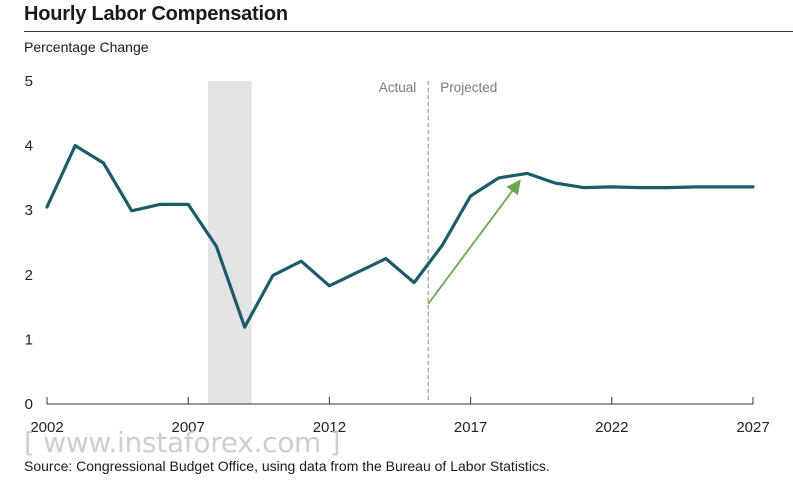  I want to click on title-divider, so click(408, 31).